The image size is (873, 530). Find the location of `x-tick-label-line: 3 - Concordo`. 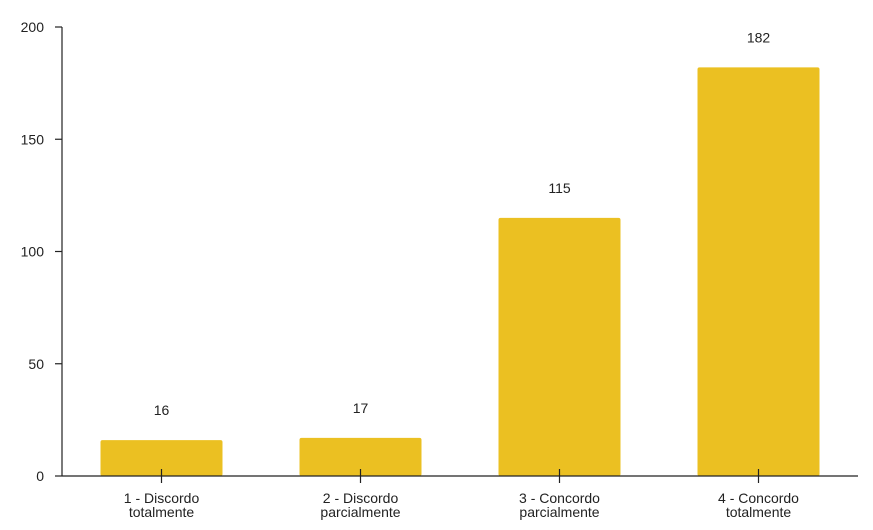

x-tick-label-line: 3 - Concordo is located at coordinates (559, 498).